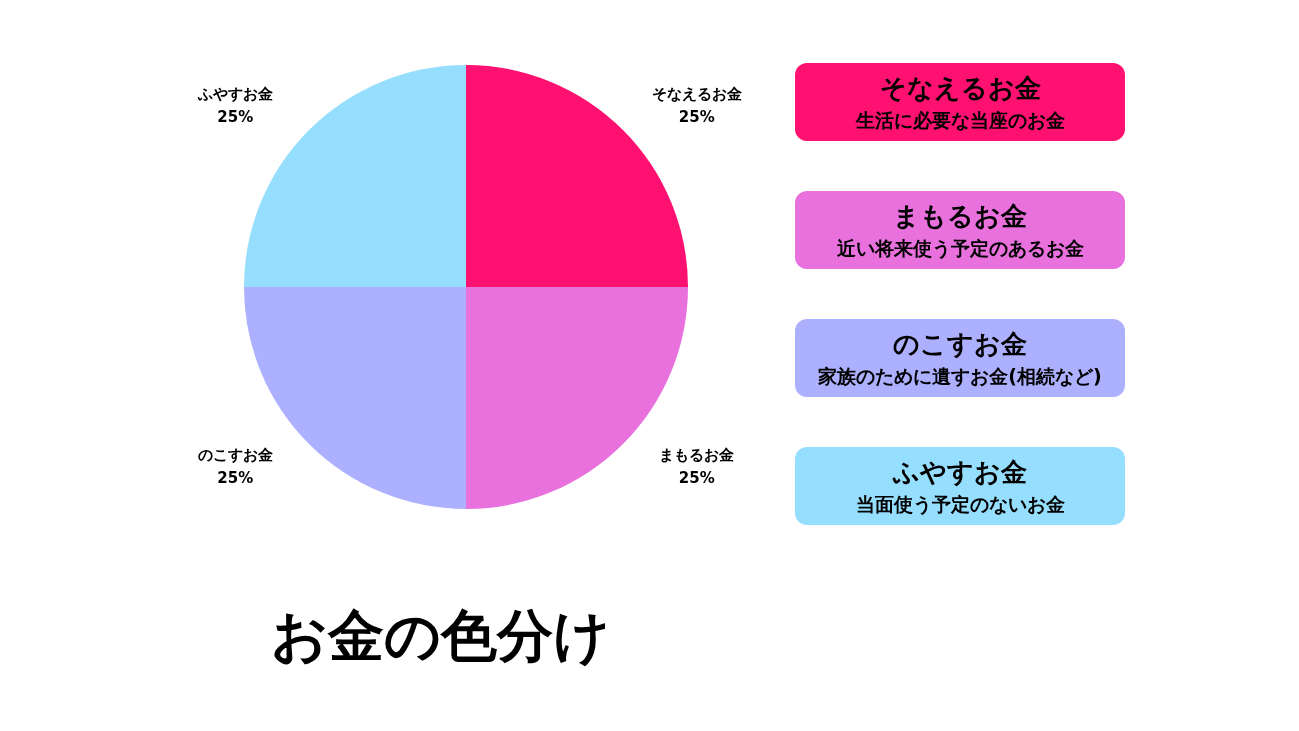  What do you see at coordinates (960, 376) in the screenshot?
I see `text: 家族のために遺すお金(相続など)` at bounding box center [960, 376].